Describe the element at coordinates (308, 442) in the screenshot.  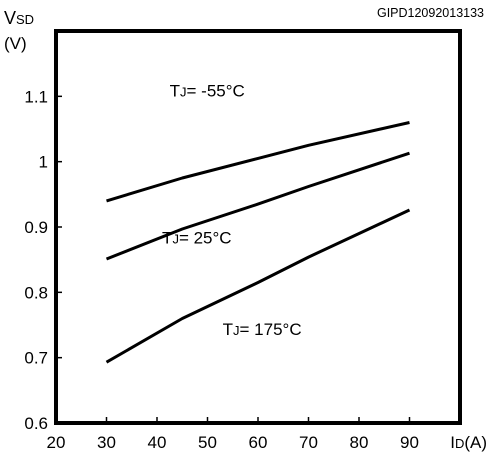
I see `x-tick-label: 70` at that location.